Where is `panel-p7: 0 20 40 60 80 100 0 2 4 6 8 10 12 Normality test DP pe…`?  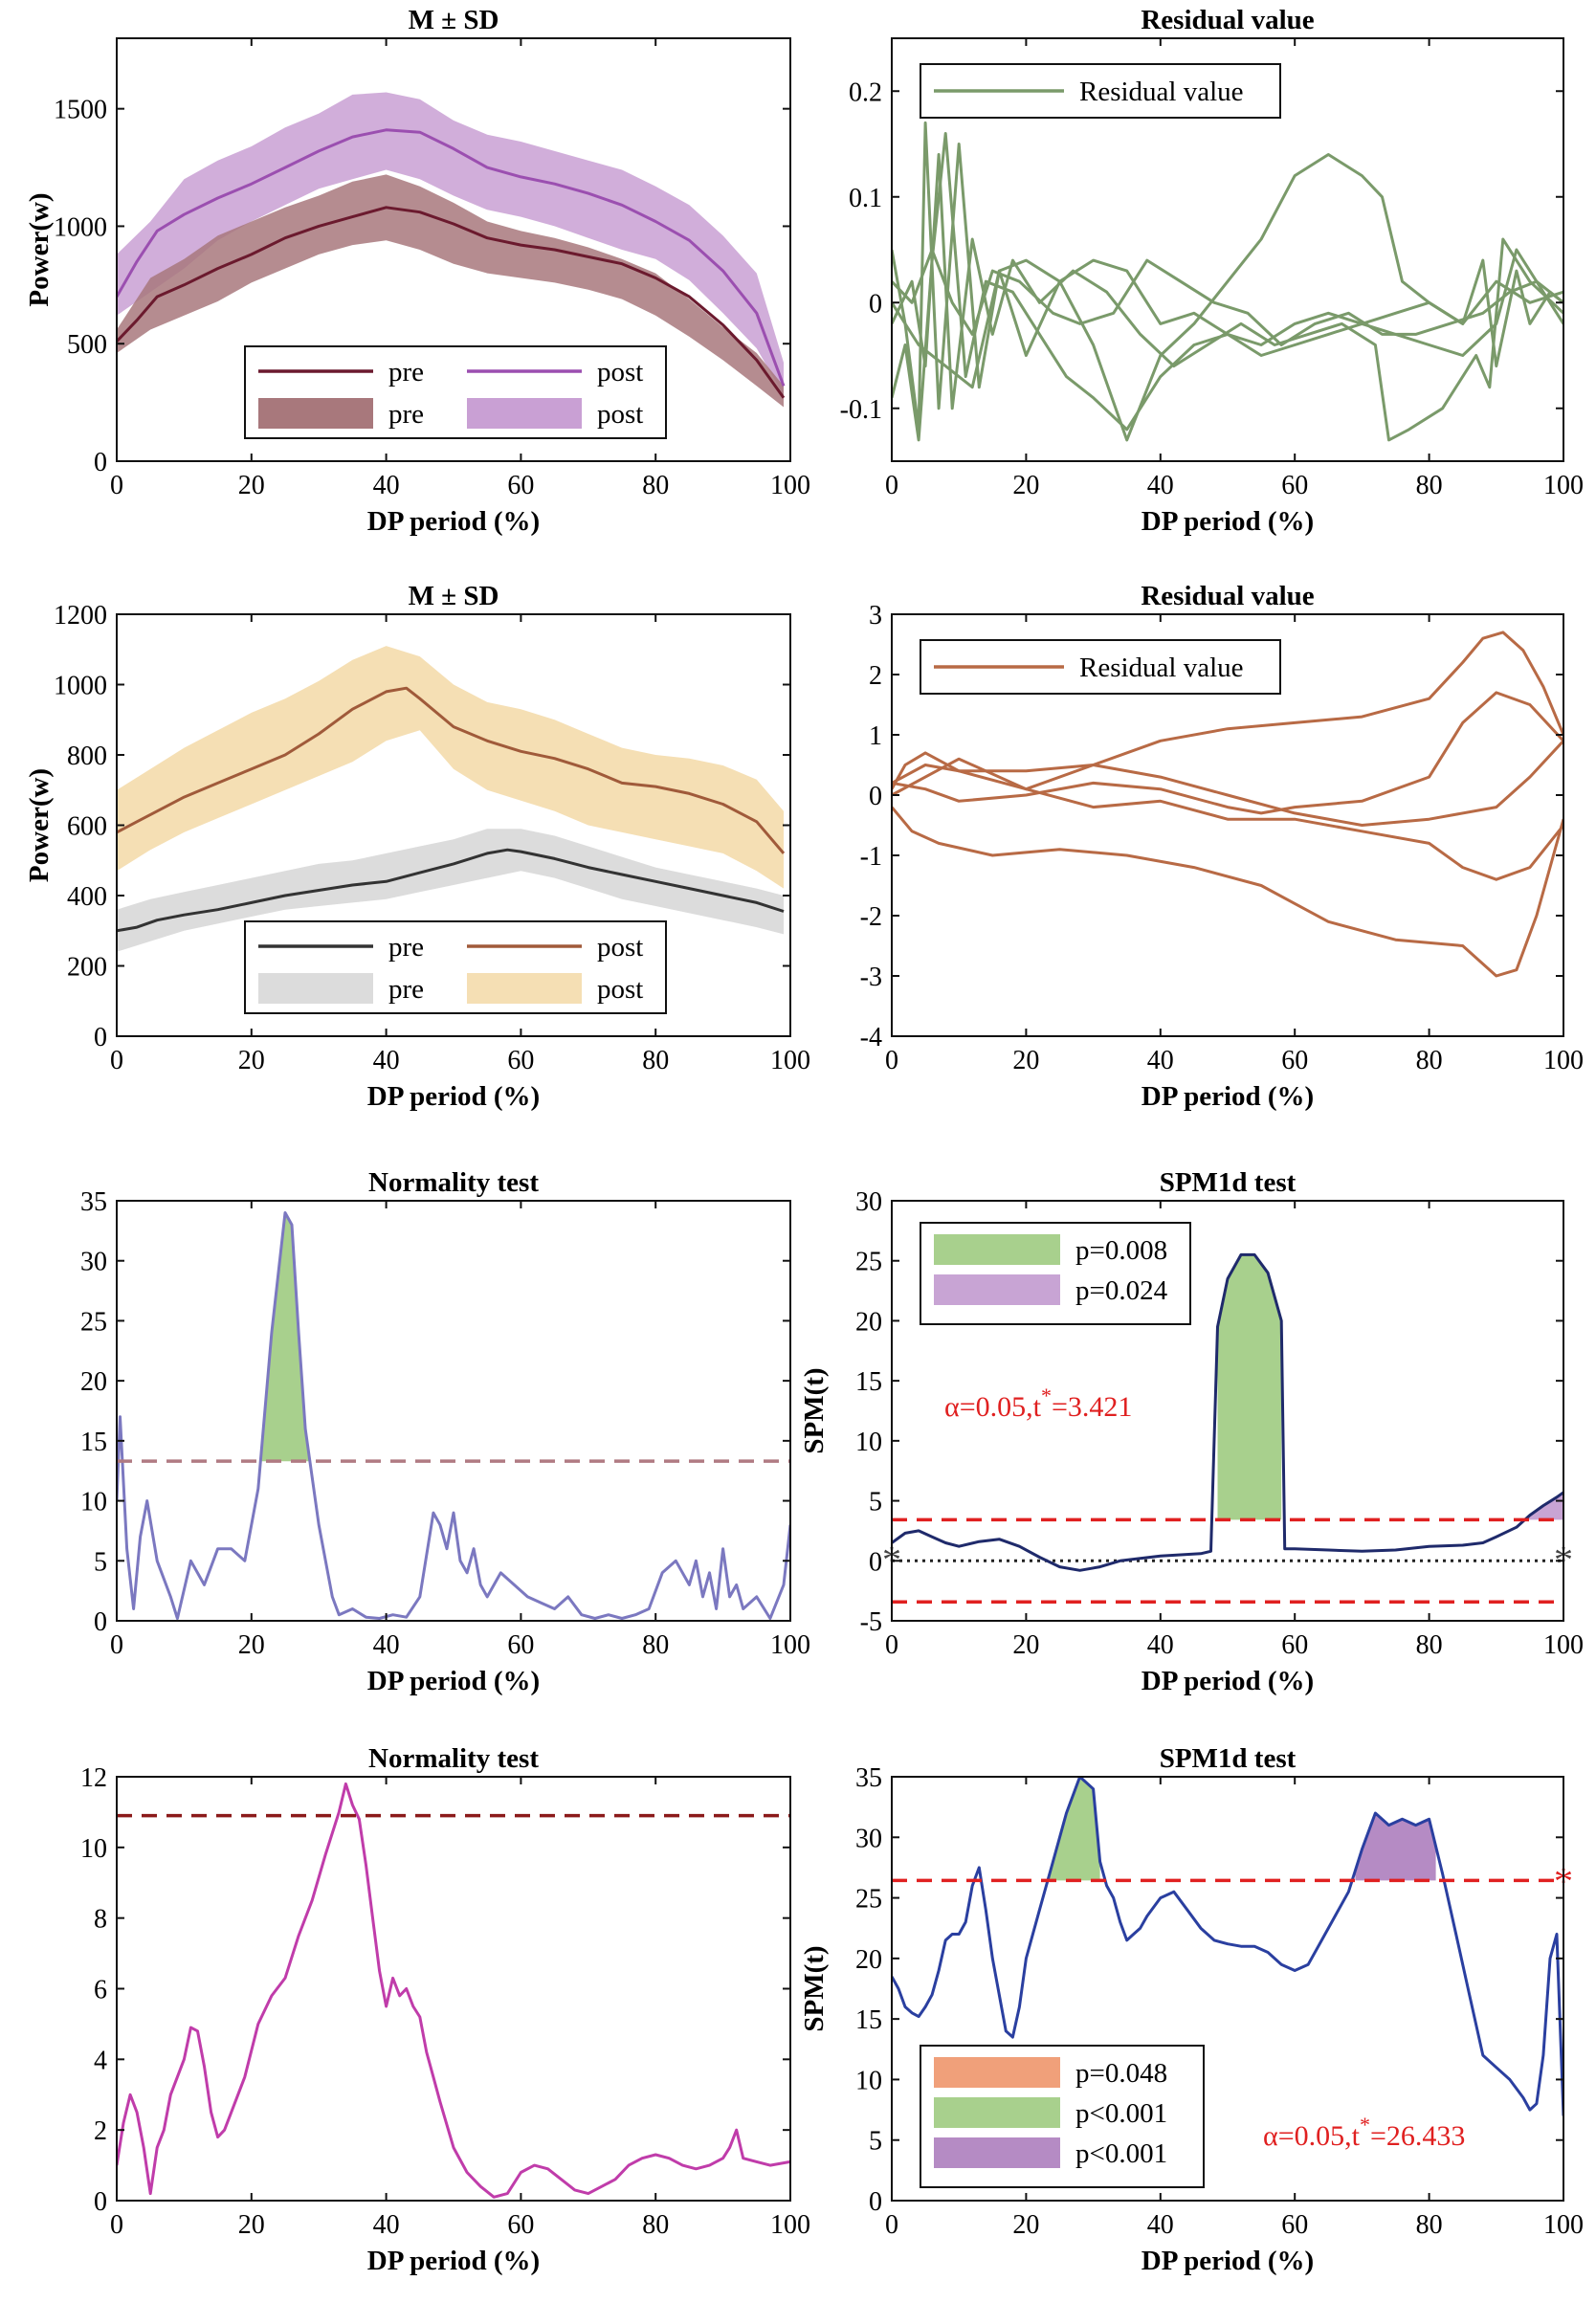 panel-p7: 0 20 40 60 80 100 0 2 4 6 8 10 12 Normality test DP pe… is located at coordinates (445, 2010).